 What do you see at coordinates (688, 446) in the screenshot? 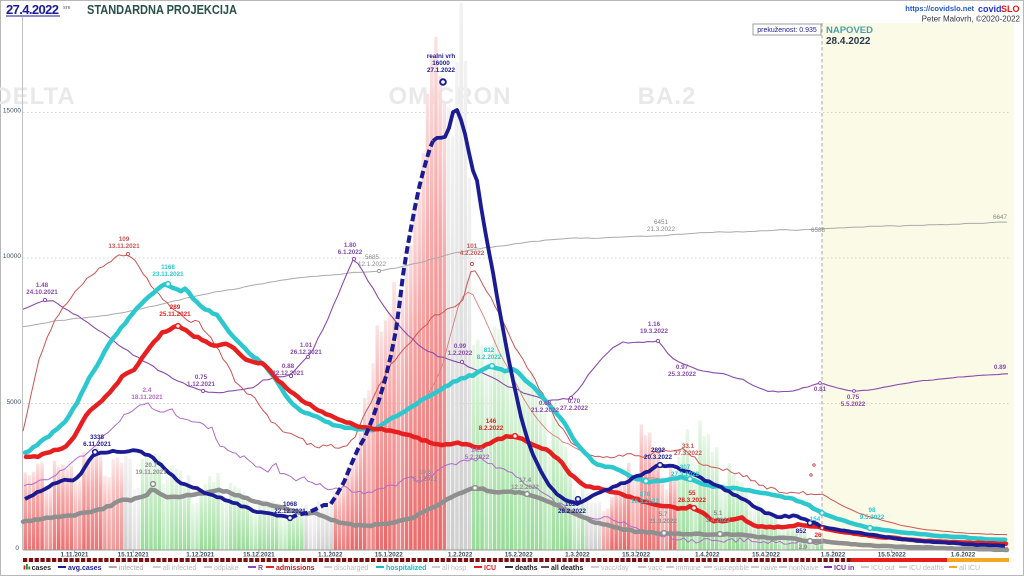
I see `svg-text: 33.1` at bounding box center [688, 446].